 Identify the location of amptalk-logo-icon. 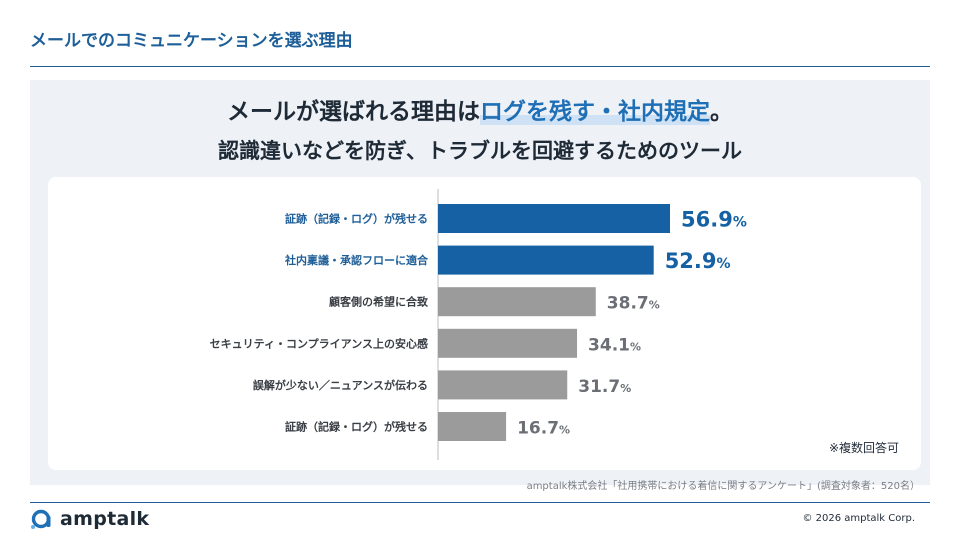
(41, 519).